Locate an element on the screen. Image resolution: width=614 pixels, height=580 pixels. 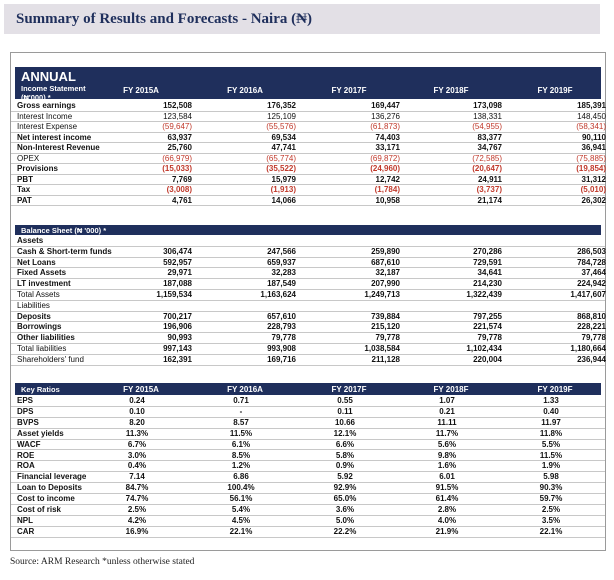
table-cell: 1,249,713 is located at coordinates (382, 294).